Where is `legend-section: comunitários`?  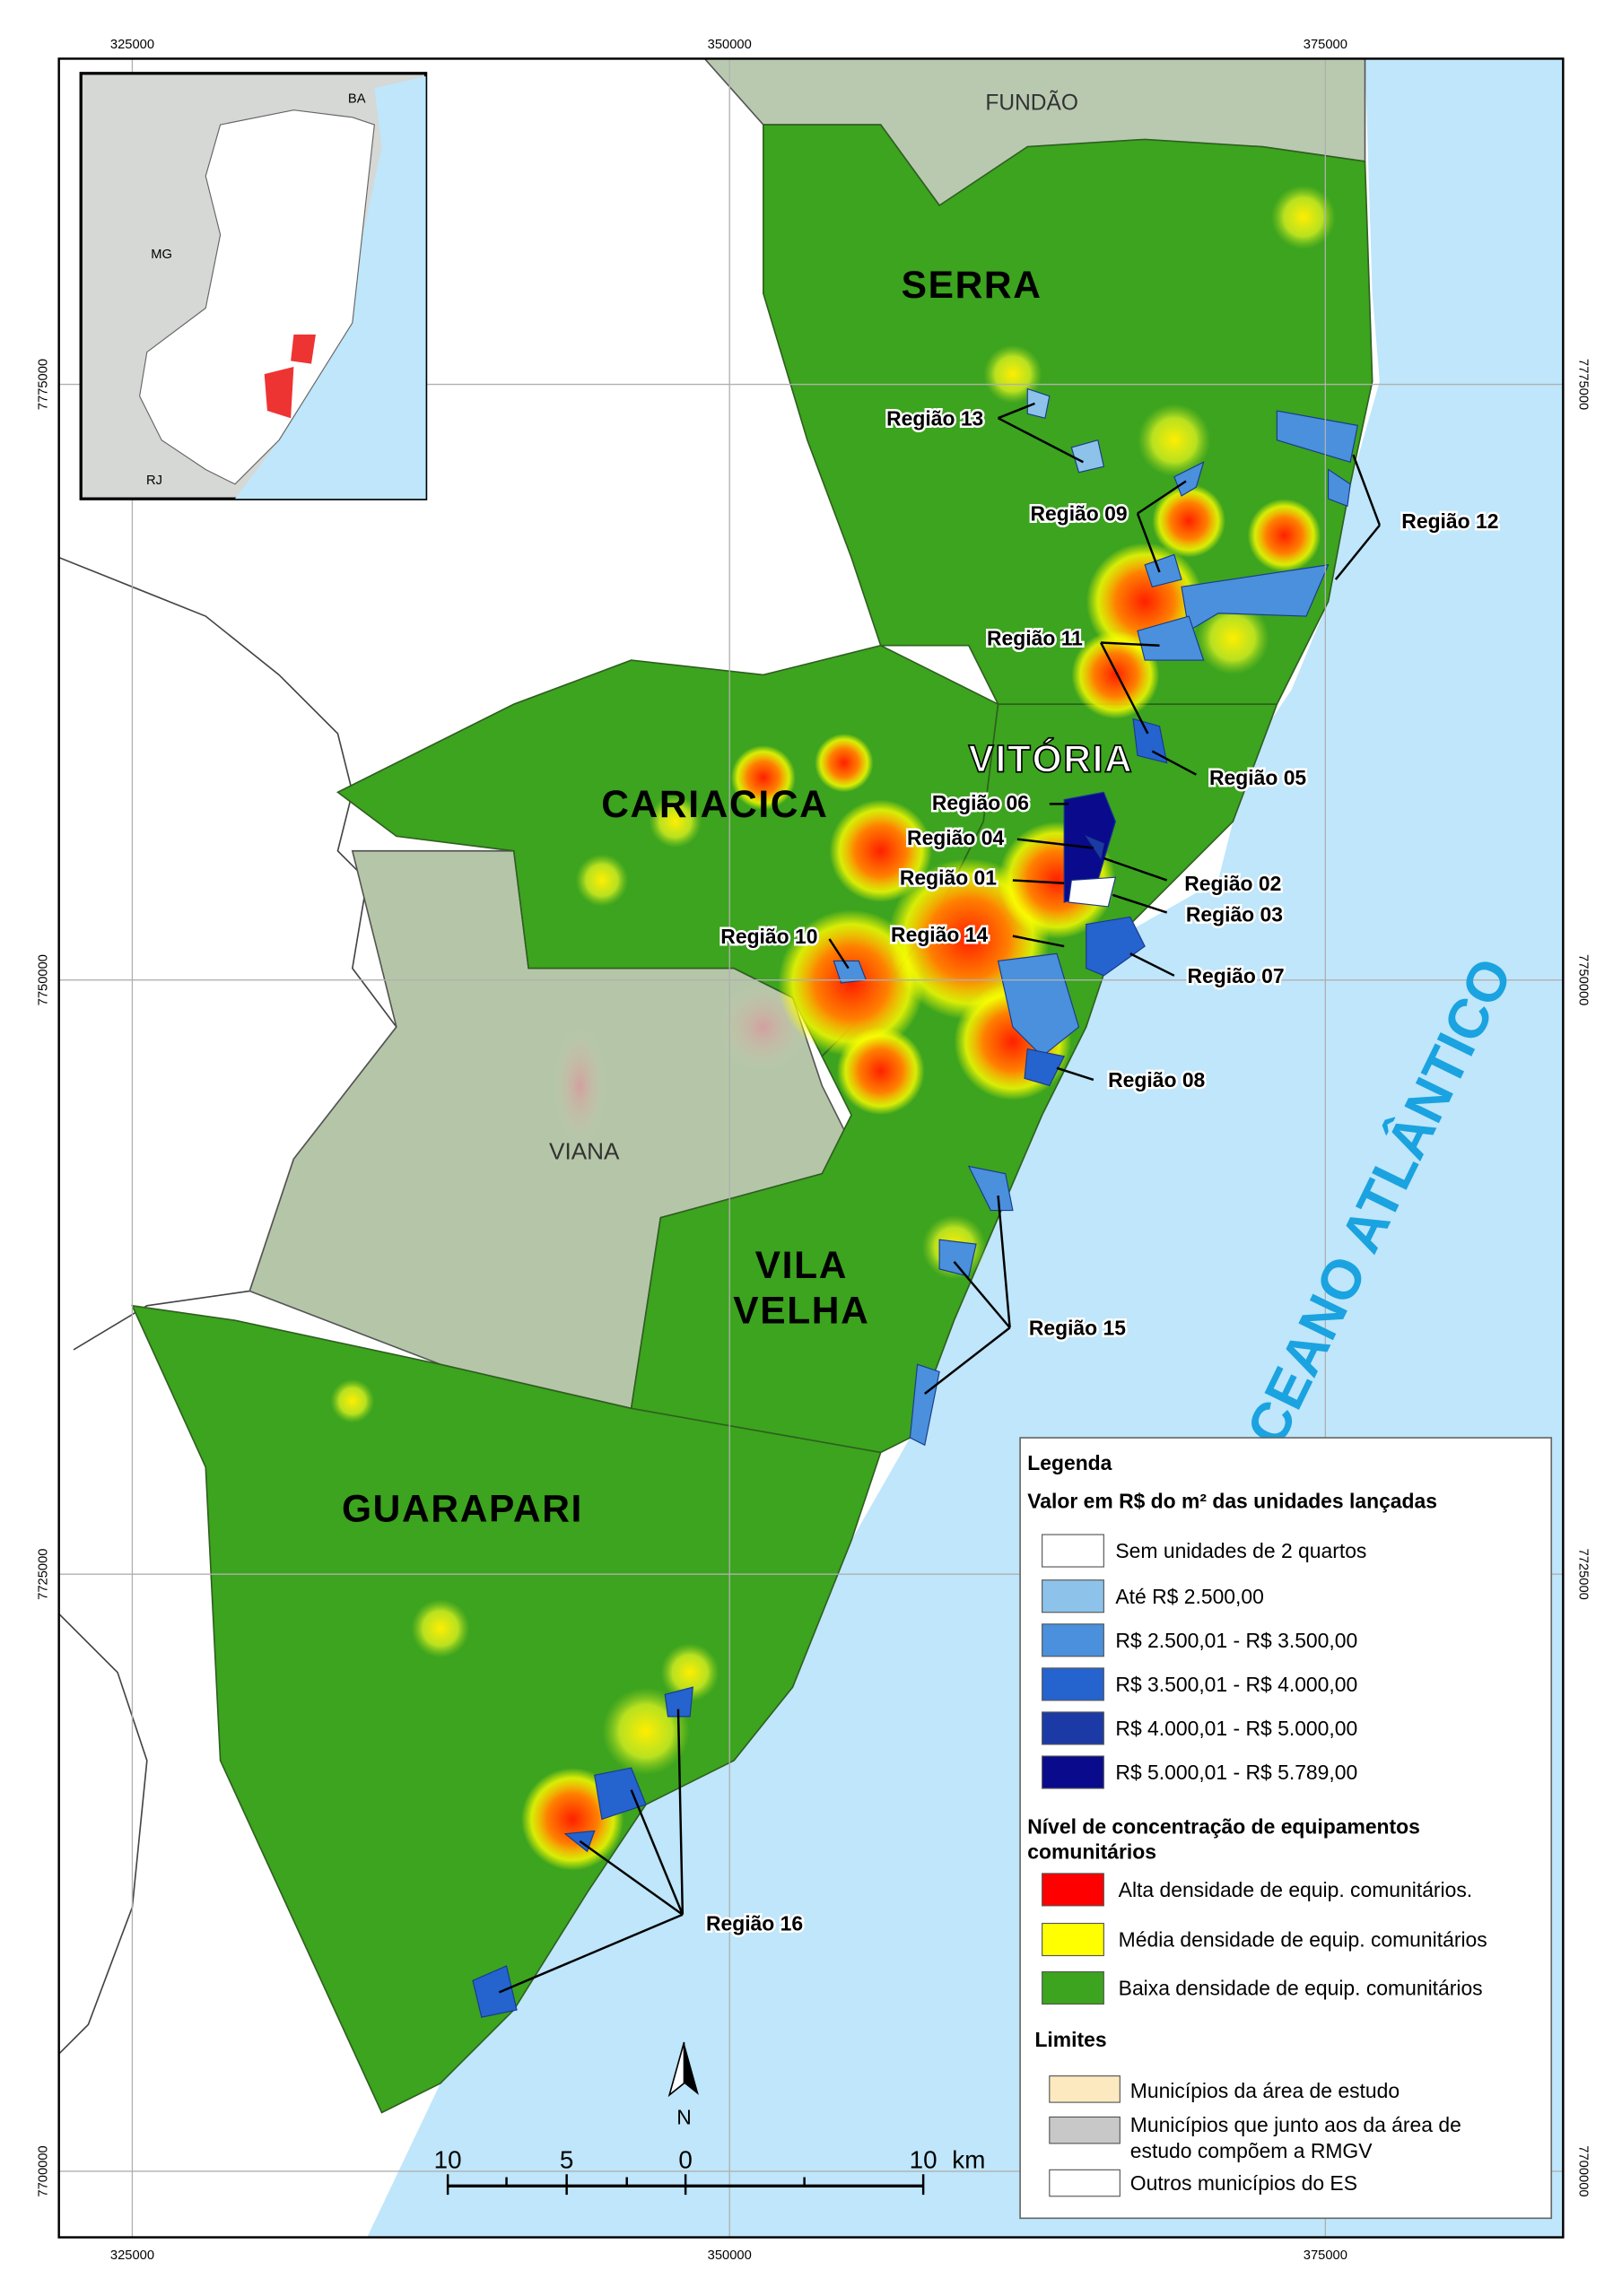 legend-section: comunitários is located at coordinates (1092, 1852).